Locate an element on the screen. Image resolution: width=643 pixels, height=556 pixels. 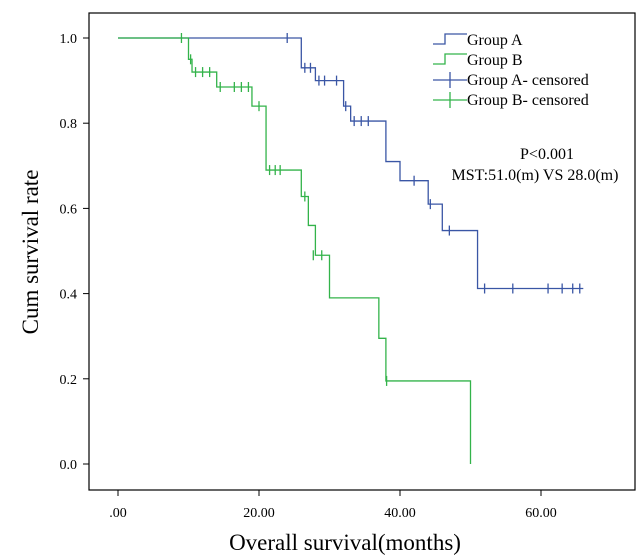
y-tick-label: 0.4 is located at coordinates (69, 295).